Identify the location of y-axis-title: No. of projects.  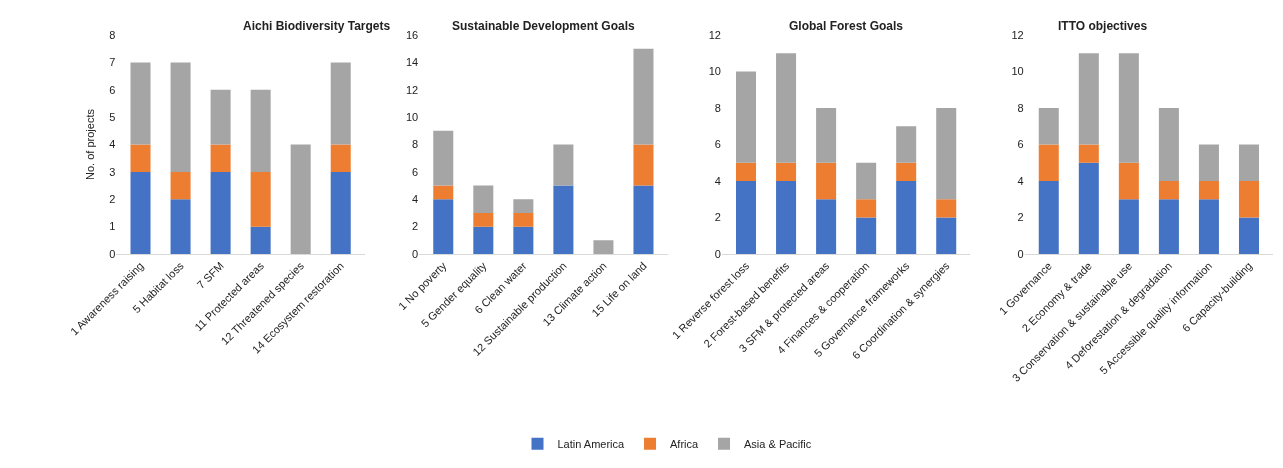
(90, 144).